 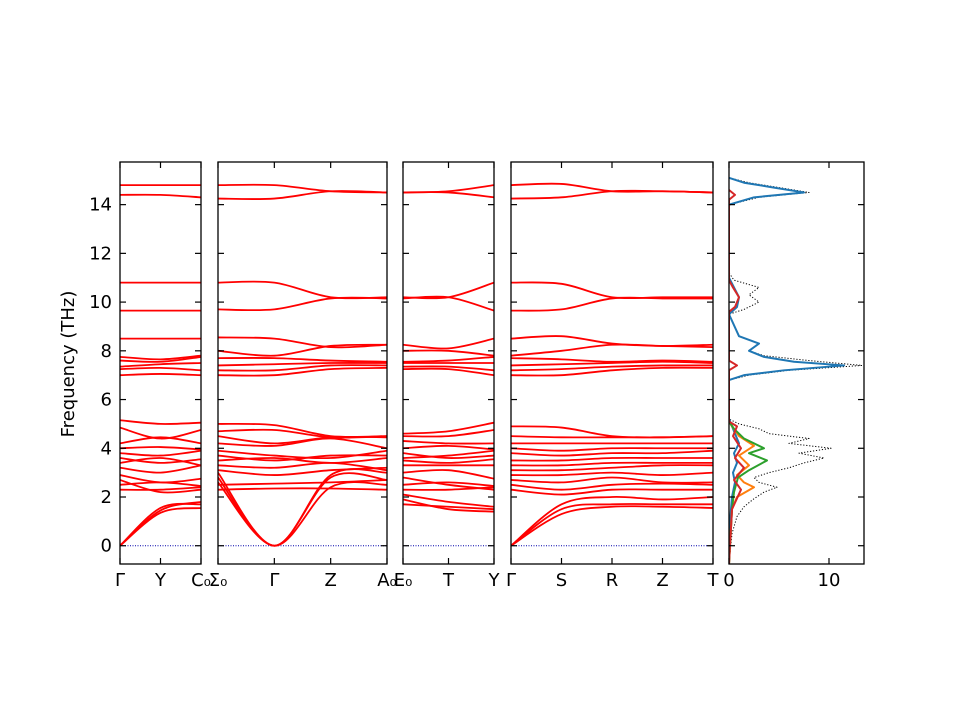 I want to click on dos-x-tick-label: 10, so click(x=829, y=580).